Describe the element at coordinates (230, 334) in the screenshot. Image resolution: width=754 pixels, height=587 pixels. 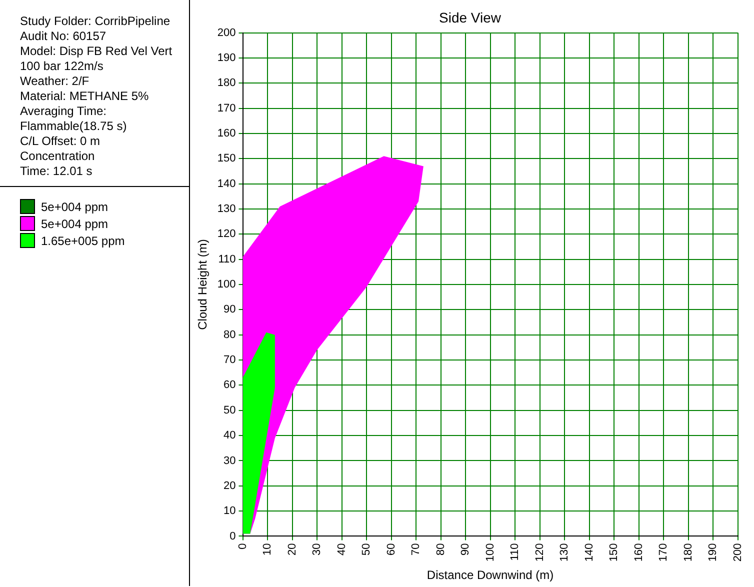
I see `y-tick-label: 80` at that location.